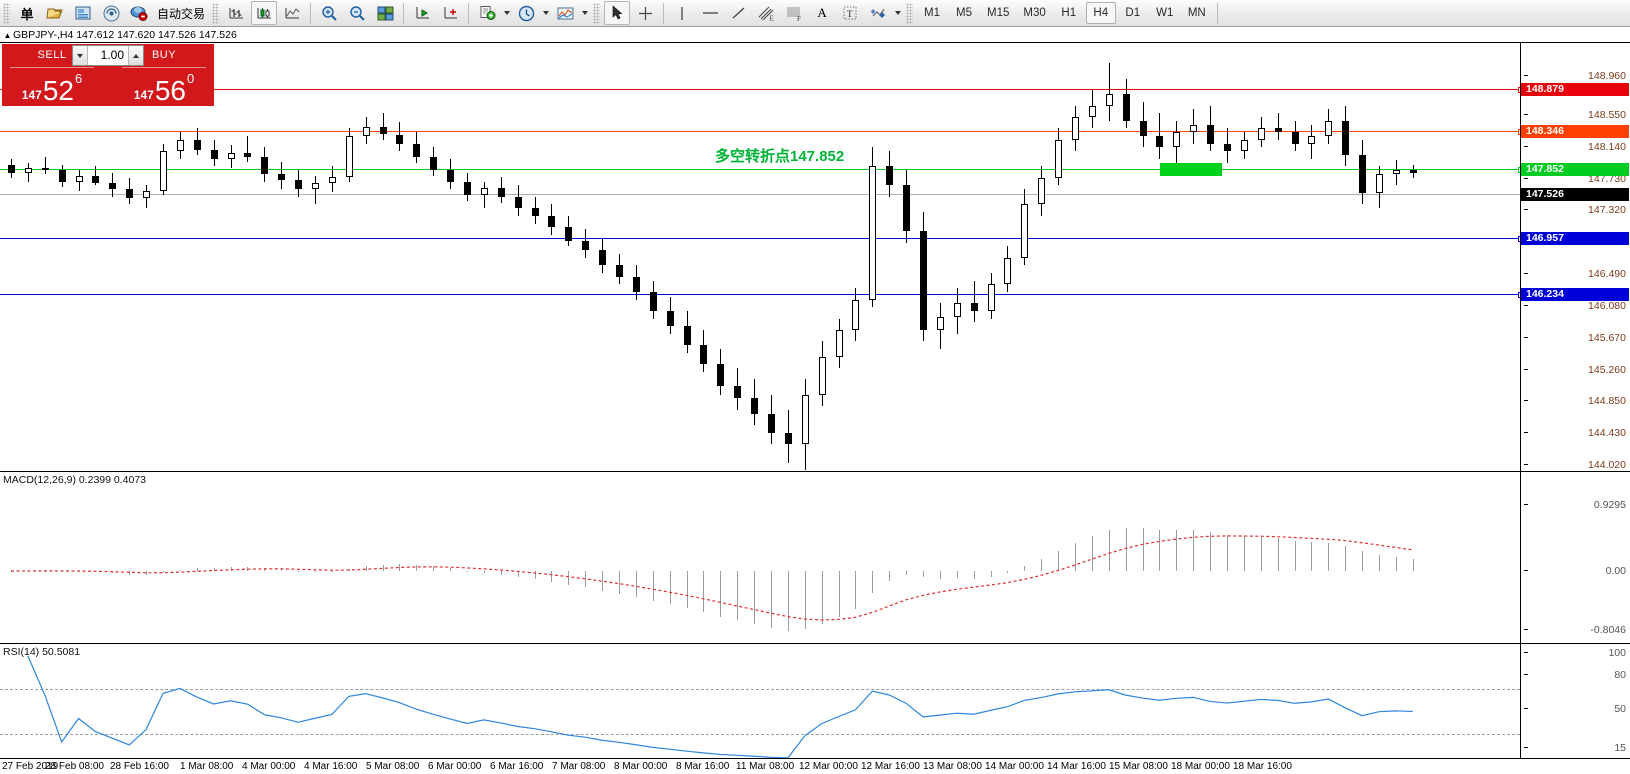  I want to click on timeframe-w1: W1, so click(1165, 13).